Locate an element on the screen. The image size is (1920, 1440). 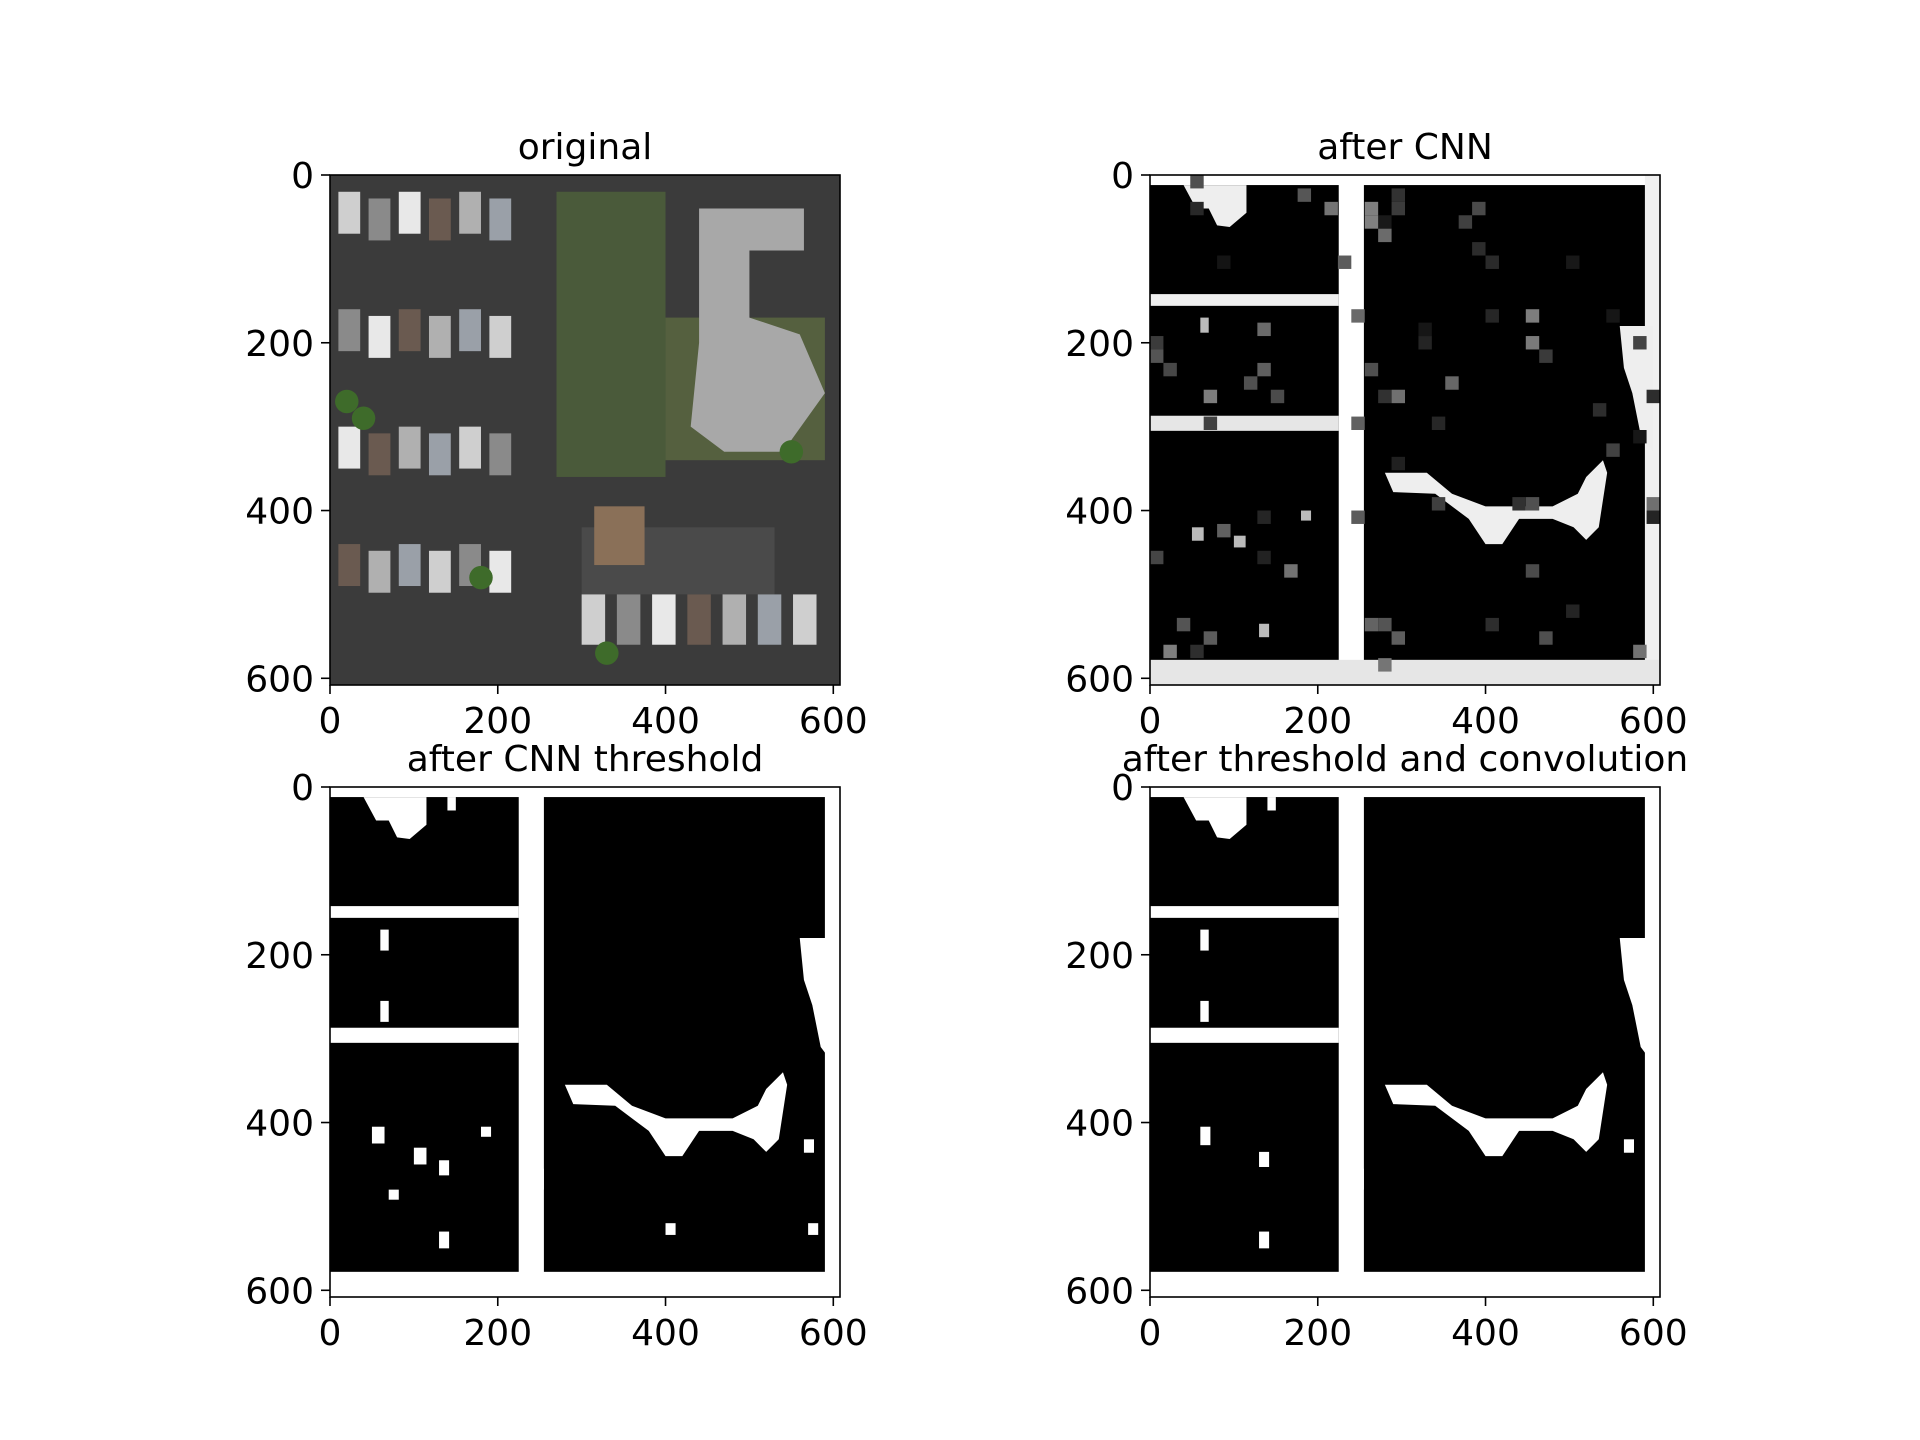
x-tick-label: 400 is located at coordinates (665, 721).